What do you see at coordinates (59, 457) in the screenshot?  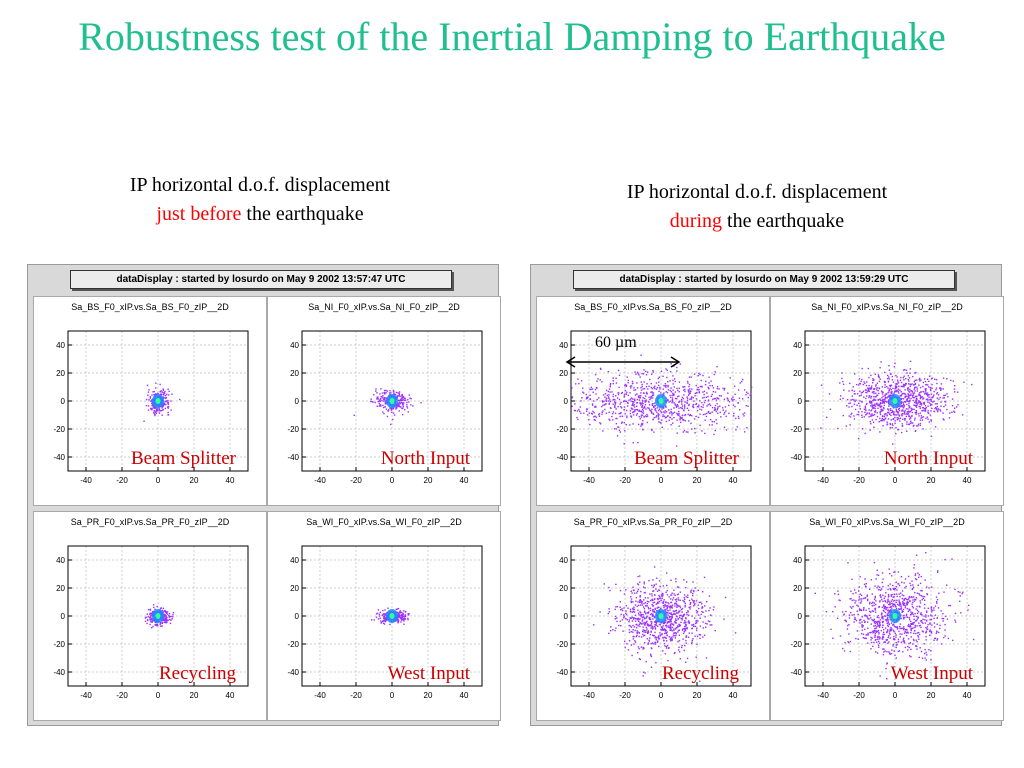 I see `y-tick-label: -40` at bounding box center [59, 457].